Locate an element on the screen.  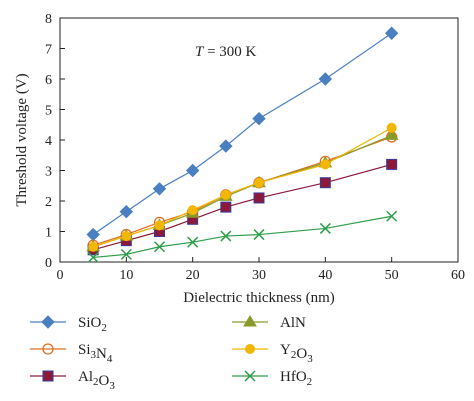
legend-item: Y2O3 is located at coordinates (272, 353).